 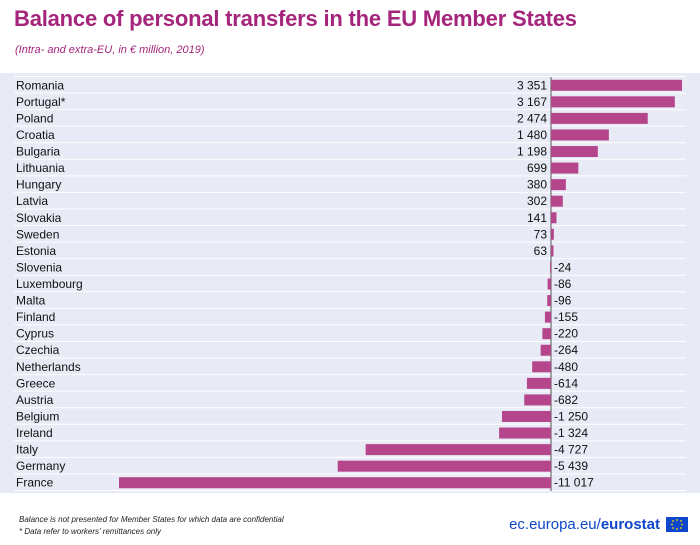 What do you see at coordinates (38, 185) in the screenshot?
I see `category-label: Hungary` at bounding box center [38, 185].